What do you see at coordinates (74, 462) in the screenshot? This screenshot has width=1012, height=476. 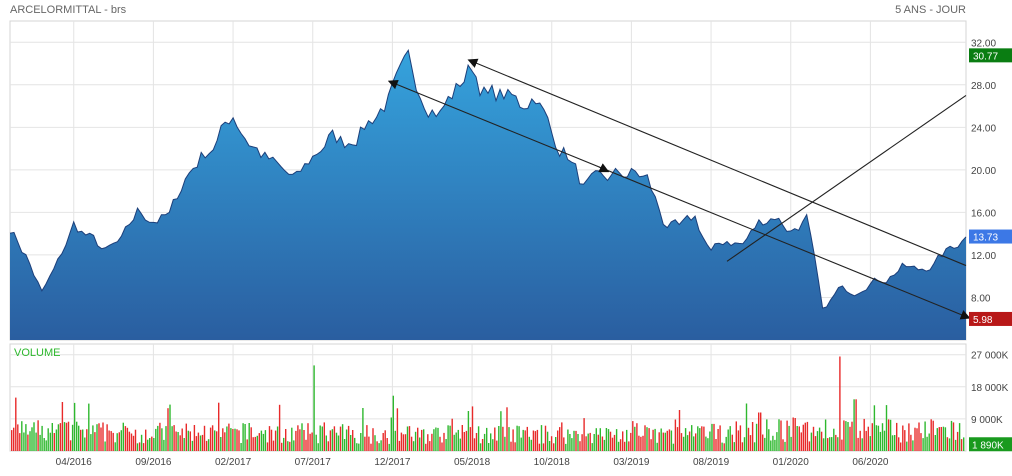 I see `x-tick-label: 04/2016` at bounding box center [74, 462].